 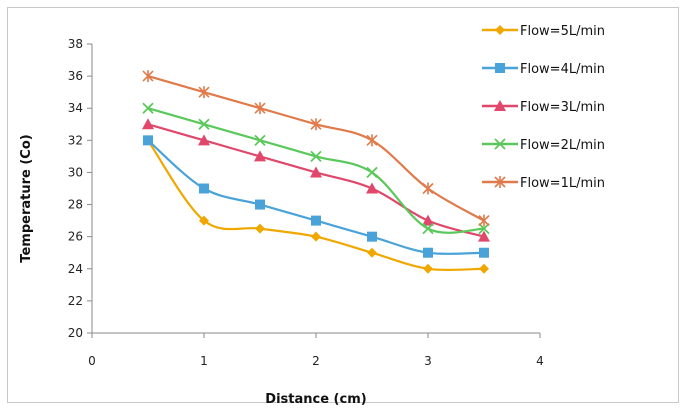 I want to click on legend-label: Flow=4L/min, so click(x=562, y=69).